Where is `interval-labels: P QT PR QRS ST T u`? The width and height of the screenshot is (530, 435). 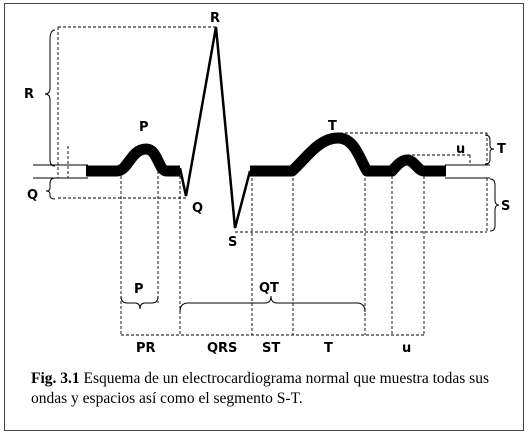 interval-labels: P QT PR QRS ST T u is located at coordinates (272, 318).